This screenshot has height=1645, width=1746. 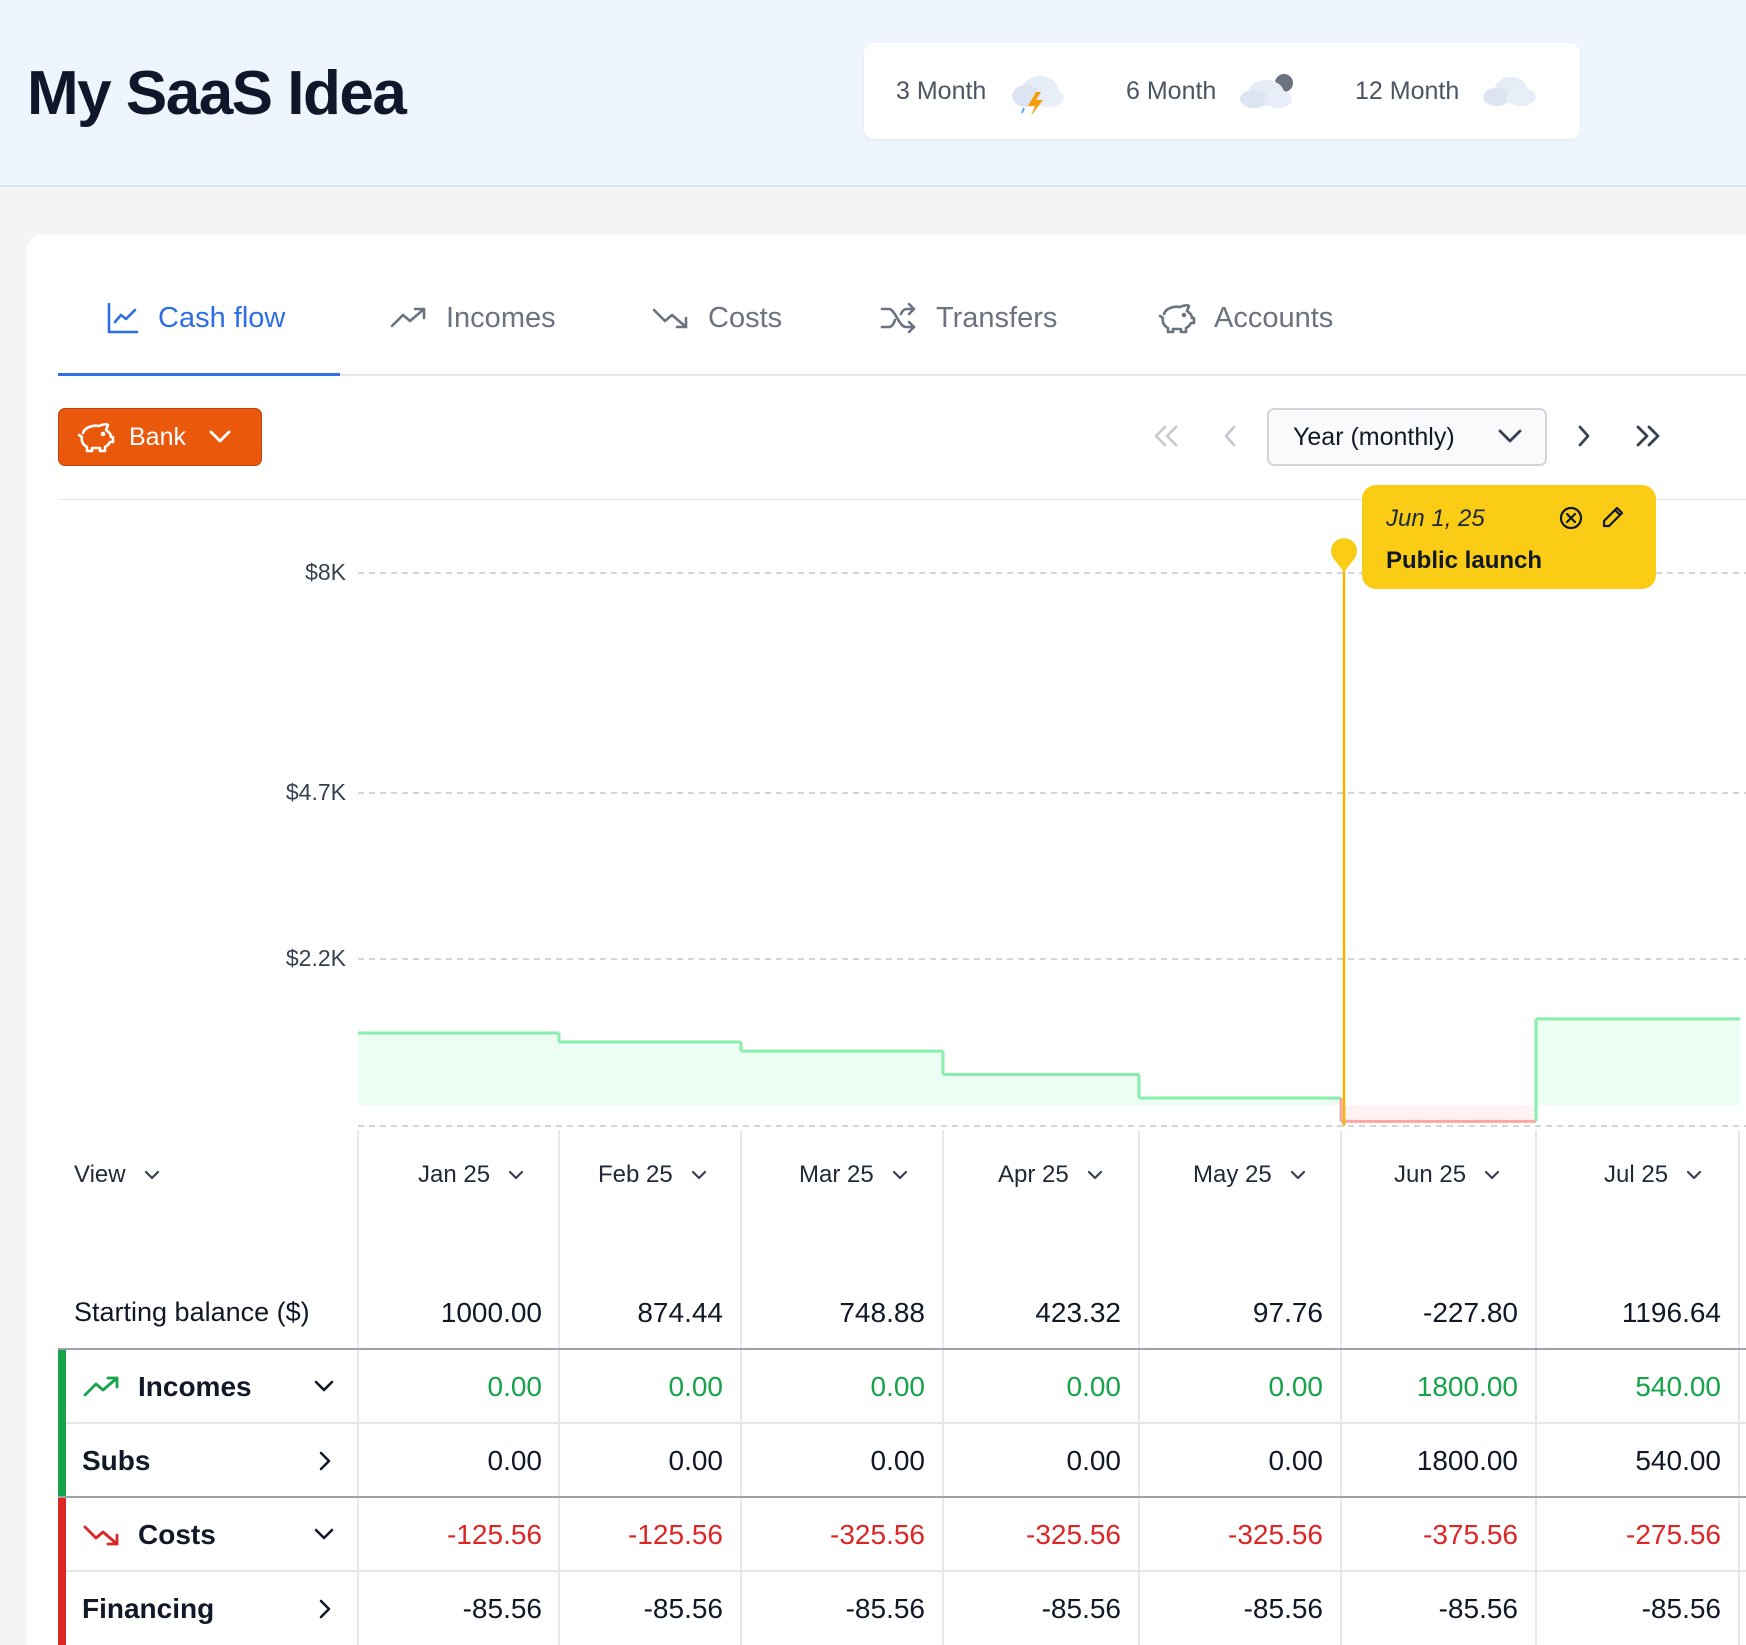 I want to click on header-bar: My SaaS Idea 3 Month 6 Month 12 Month, so click(x=873, y=93).